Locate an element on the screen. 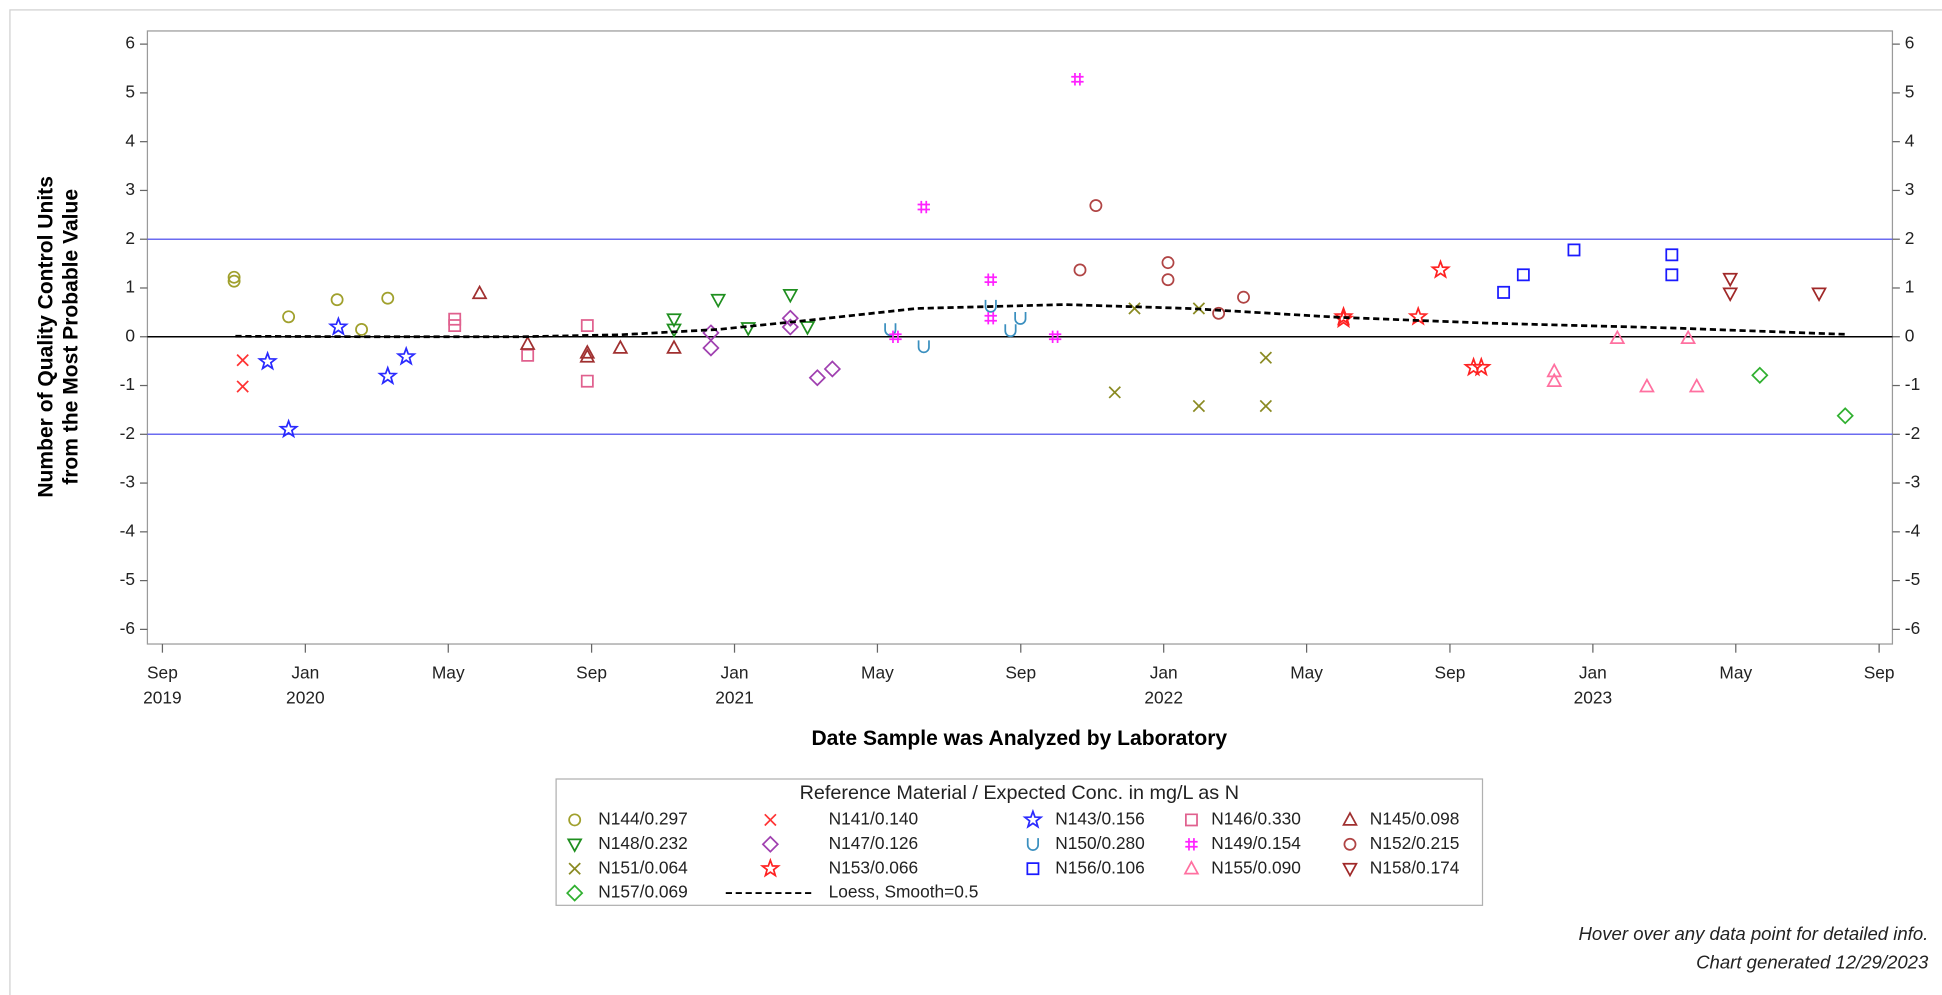 The width and height of the screenshot is (1942, 995). y-tick-label: -6 is located at coordinates (127, 628).